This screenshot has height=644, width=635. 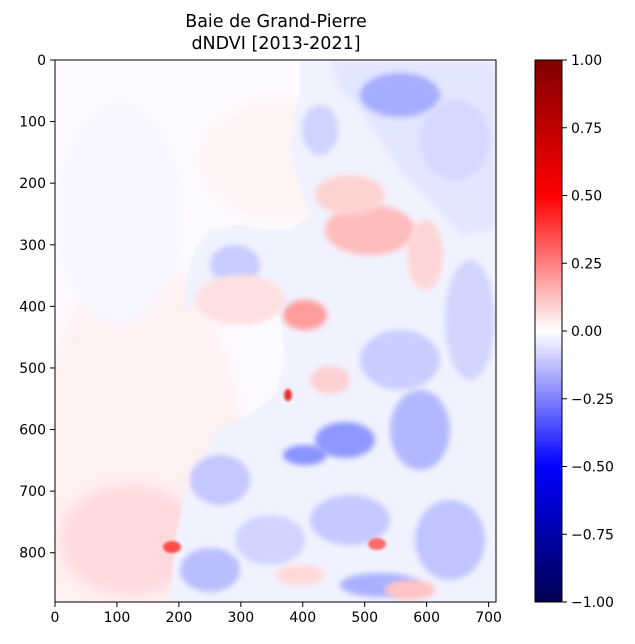 What do you see at coordinates (426, 618) in the screenshot?
I see `x-tick-label: 600` at bounding box center [426, 618].